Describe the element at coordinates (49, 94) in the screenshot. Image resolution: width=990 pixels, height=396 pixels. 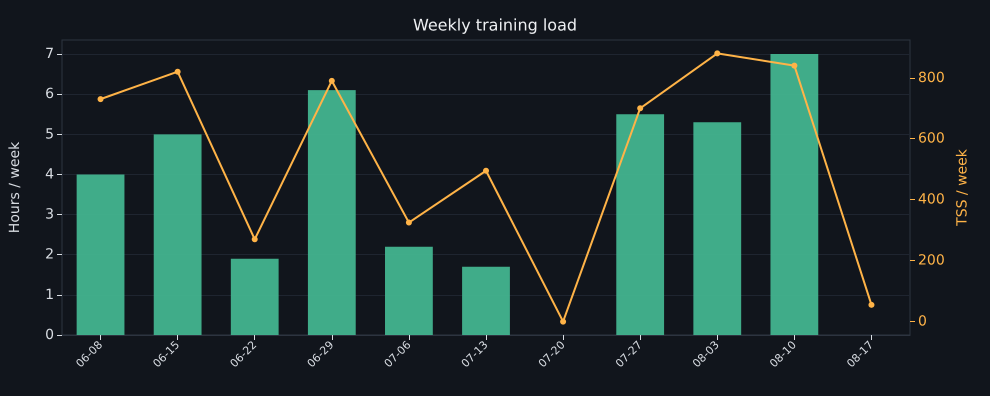
I see `y-tick-label: 6` at that location.